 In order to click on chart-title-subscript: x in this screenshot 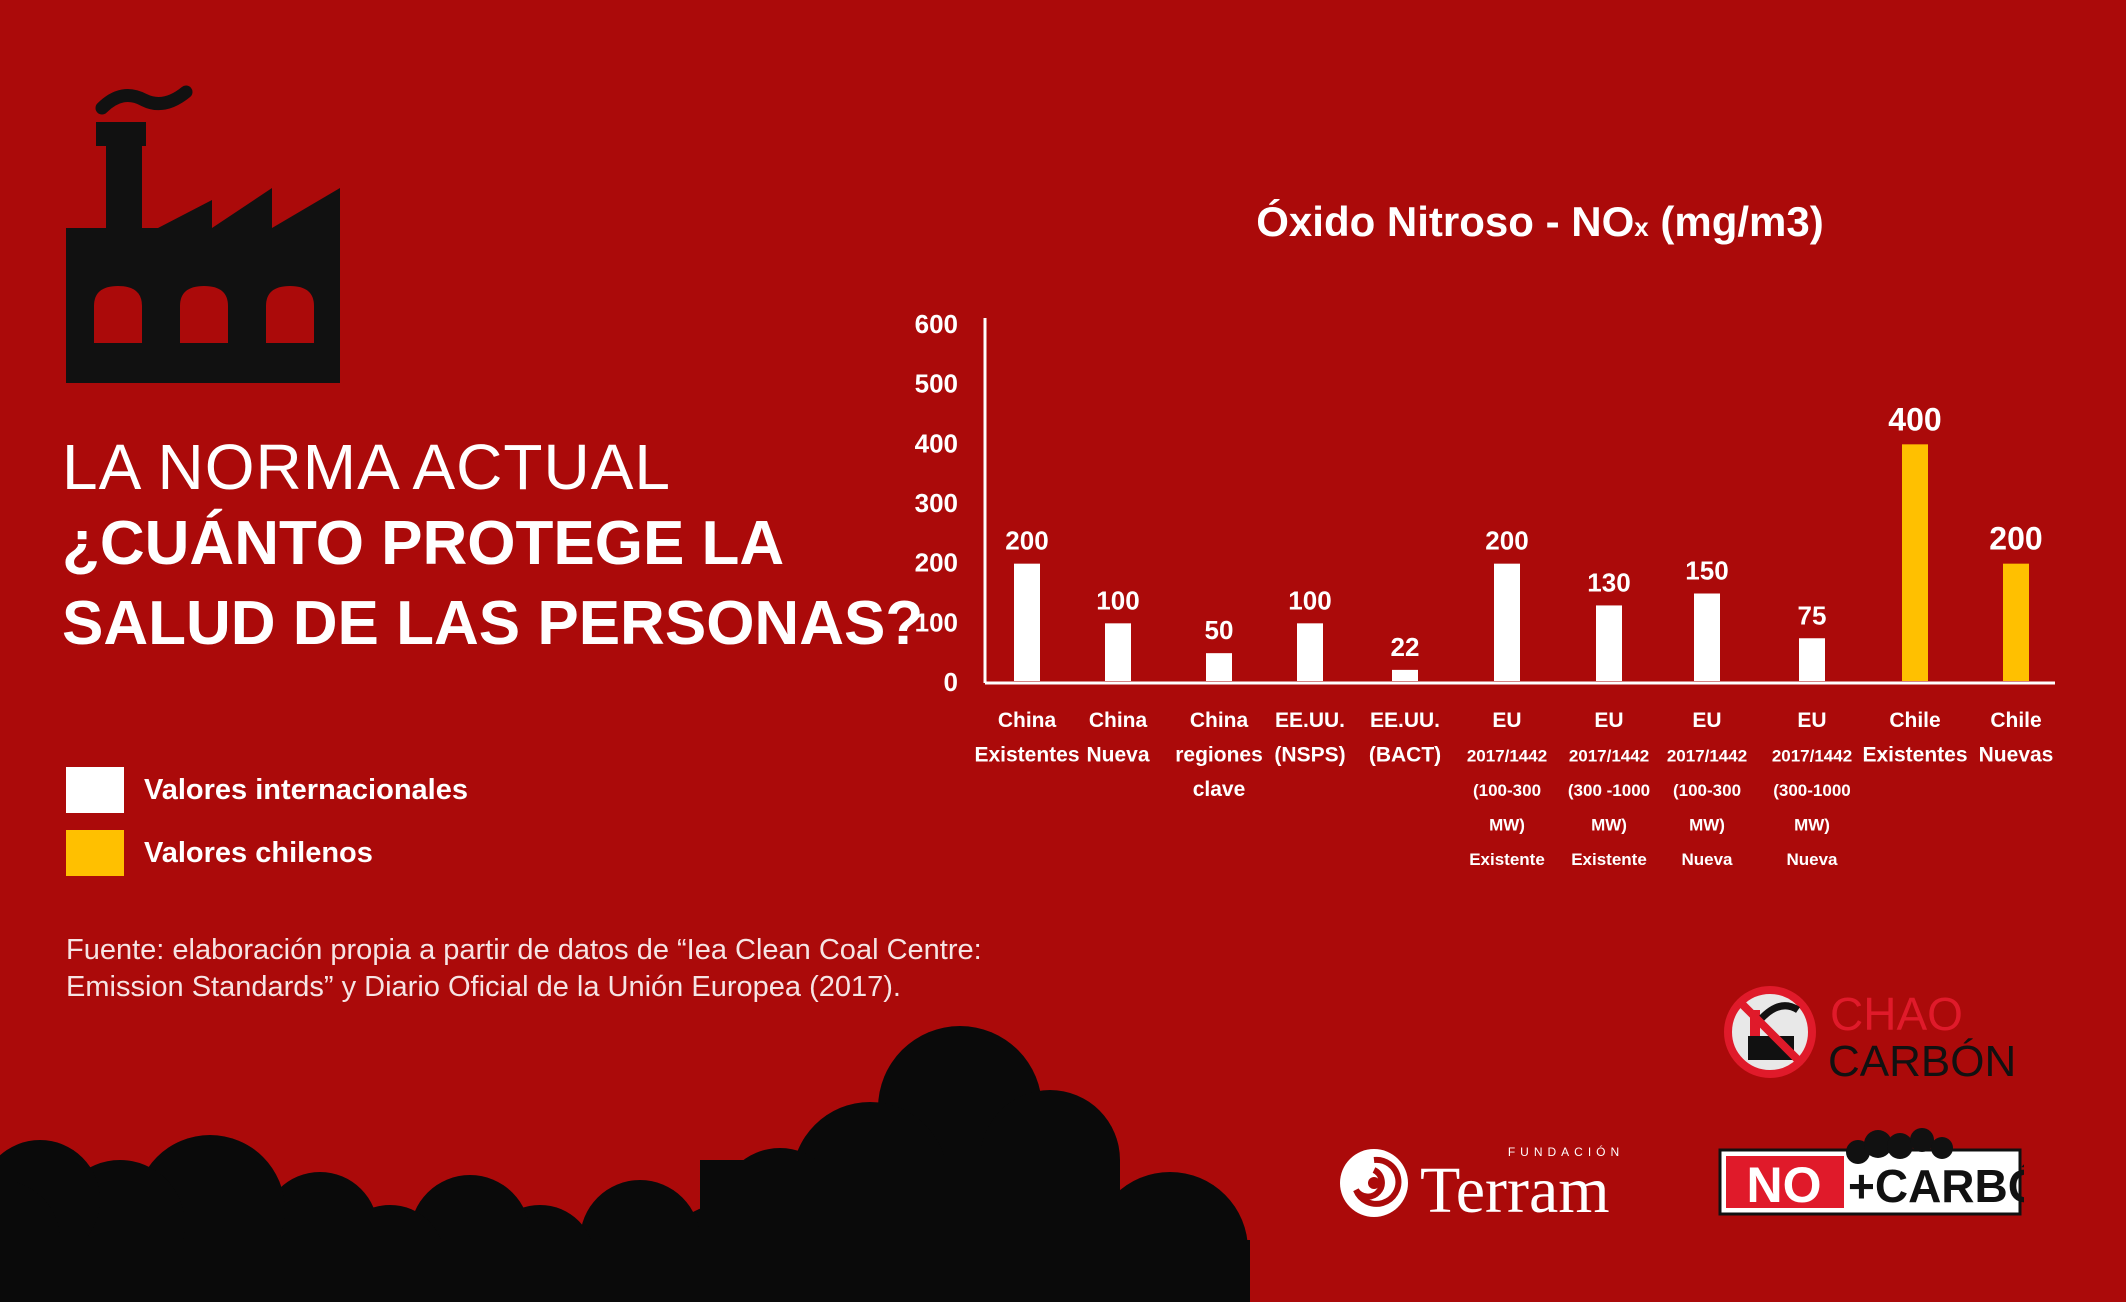, I will do `click(1641, 227)`.